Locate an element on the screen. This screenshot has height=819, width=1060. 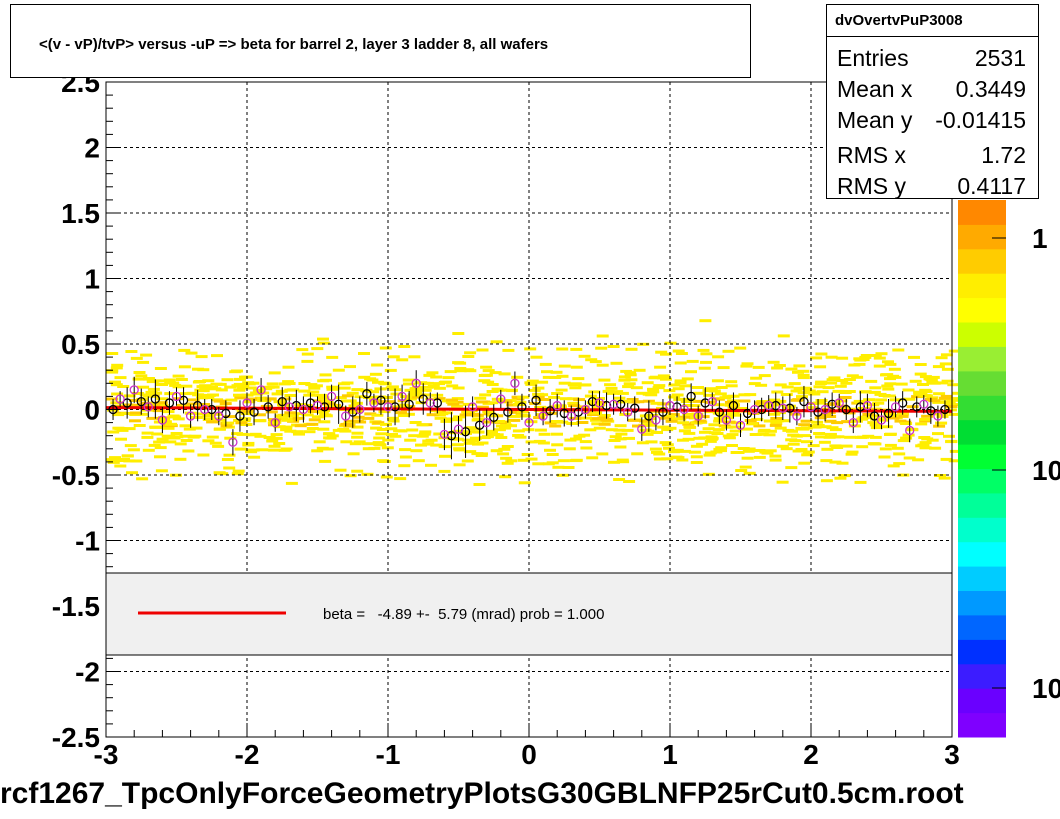
stats-label: RMS y is located at coordinates (871, 186).